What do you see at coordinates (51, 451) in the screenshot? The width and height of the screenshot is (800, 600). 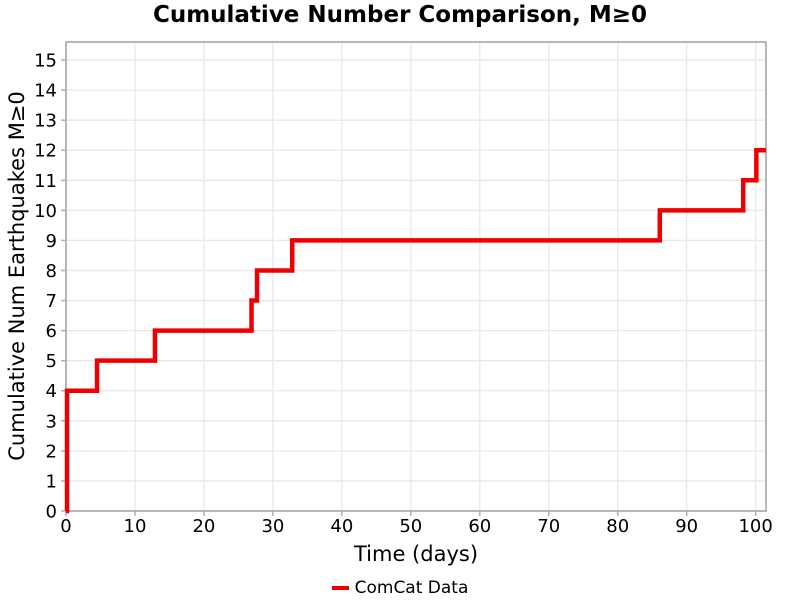 I see `y-tick-label: 2` at bounding box center [51, 451].